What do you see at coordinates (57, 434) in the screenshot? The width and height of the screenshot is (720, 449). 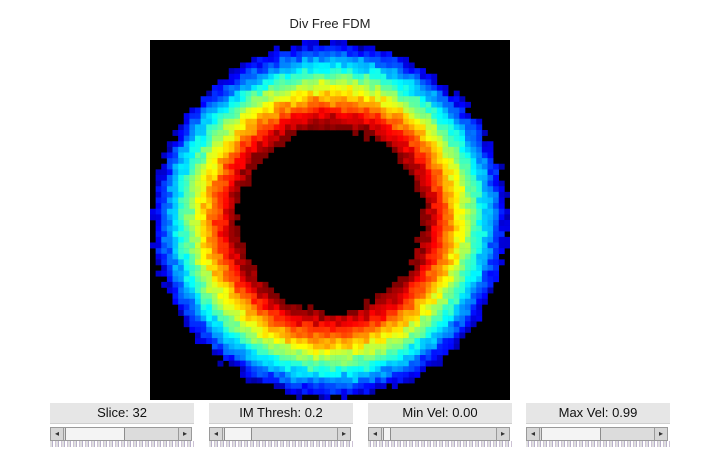 I see `slice-slider-left-arrow-icon: ◂` at bounding box center [57, 434].